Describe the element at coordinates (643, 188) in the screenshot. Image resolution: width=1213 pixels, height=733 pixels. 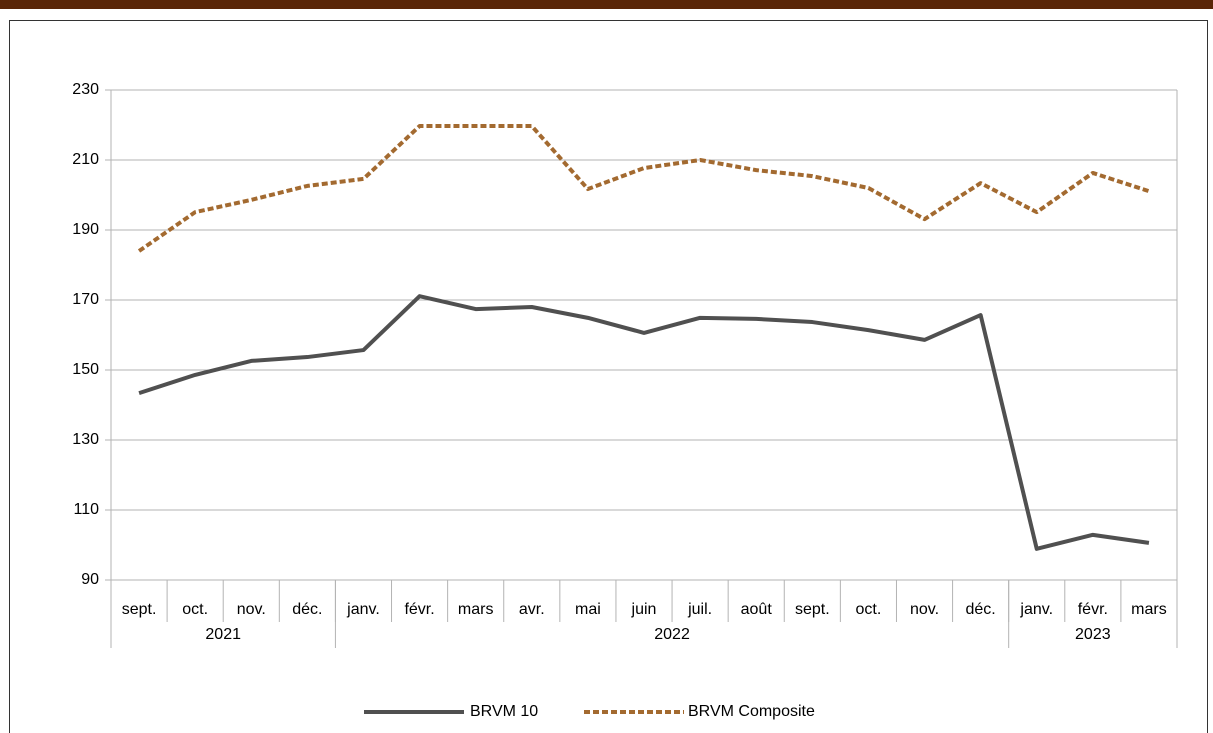
I see `series-line` at that location.